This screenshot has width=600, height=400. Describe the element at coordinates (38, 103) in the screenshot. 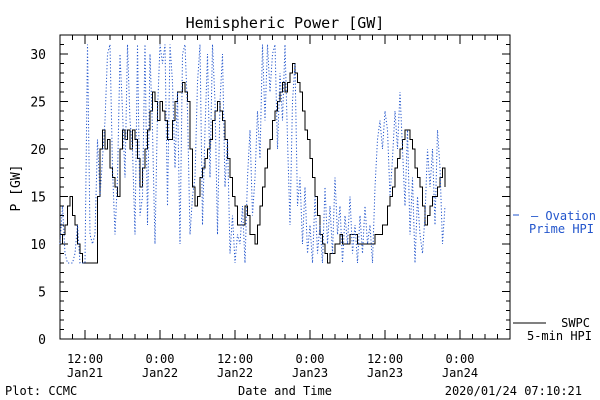

I see `y-tick-label: 25` at that location.